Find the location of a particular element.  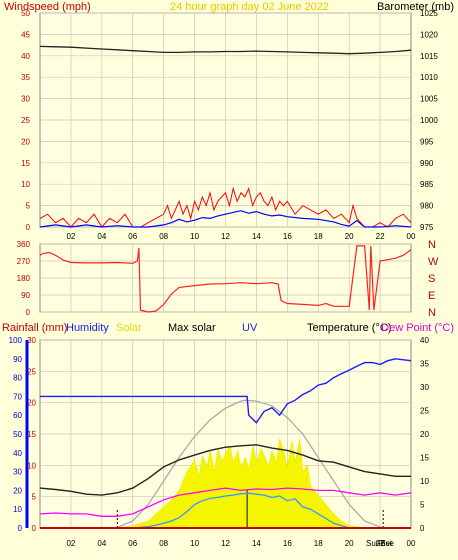

baro-tick-label: 1000 is located at coordinates (429, 120).